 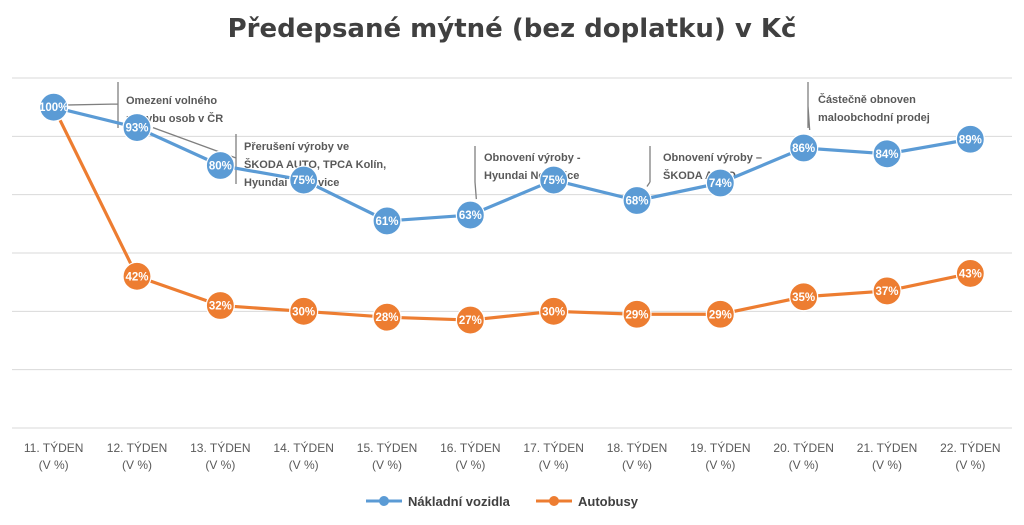 I want to click on x-tick-label: 19. TÝDEN (V %), so click(x=720, y=456).